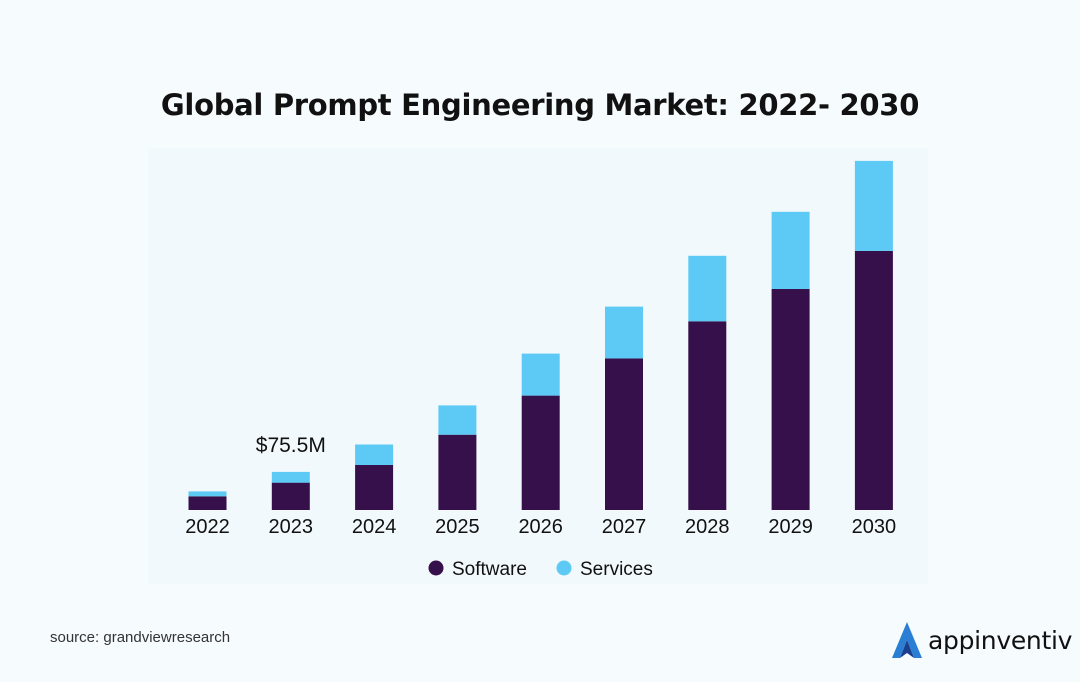  I want to click on bar-services-2024, so click(374, 454).